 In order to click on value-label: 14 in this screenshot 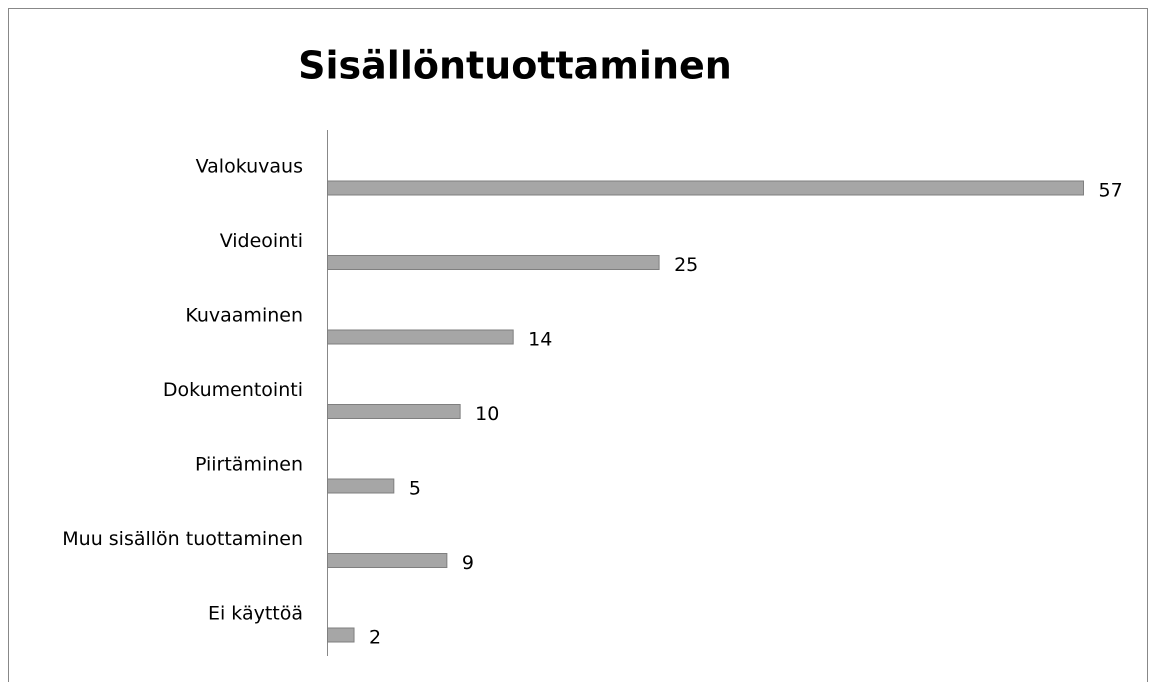, I will do `click(540, 340)`.